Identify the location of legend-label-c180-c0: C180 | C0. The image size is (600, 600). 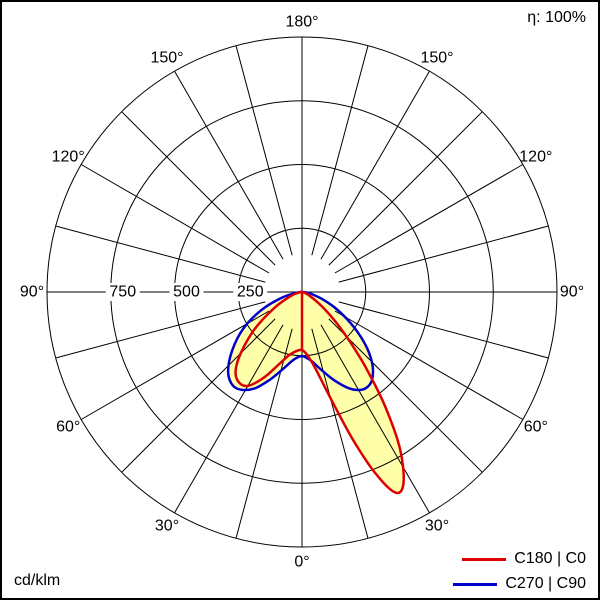
(550, 558).